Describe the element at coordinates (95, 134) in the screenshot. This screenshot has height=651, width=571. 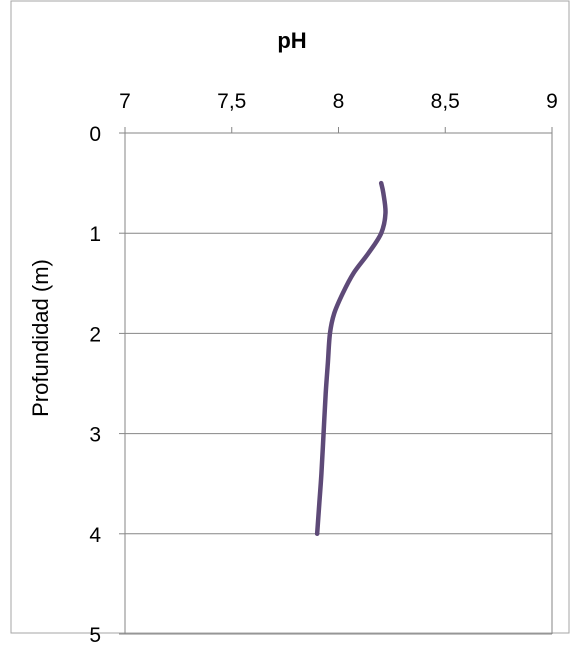
I see `y-tick-label: 0` at that location.